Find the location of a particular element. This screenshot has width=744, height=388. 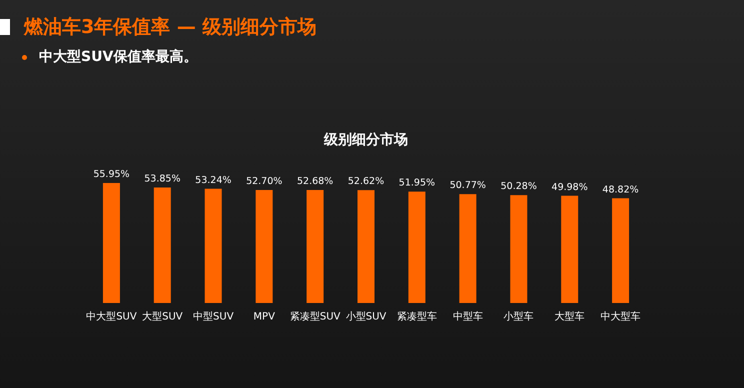

x-tick-label: 小型SUV is located at coordinates (366, 316).